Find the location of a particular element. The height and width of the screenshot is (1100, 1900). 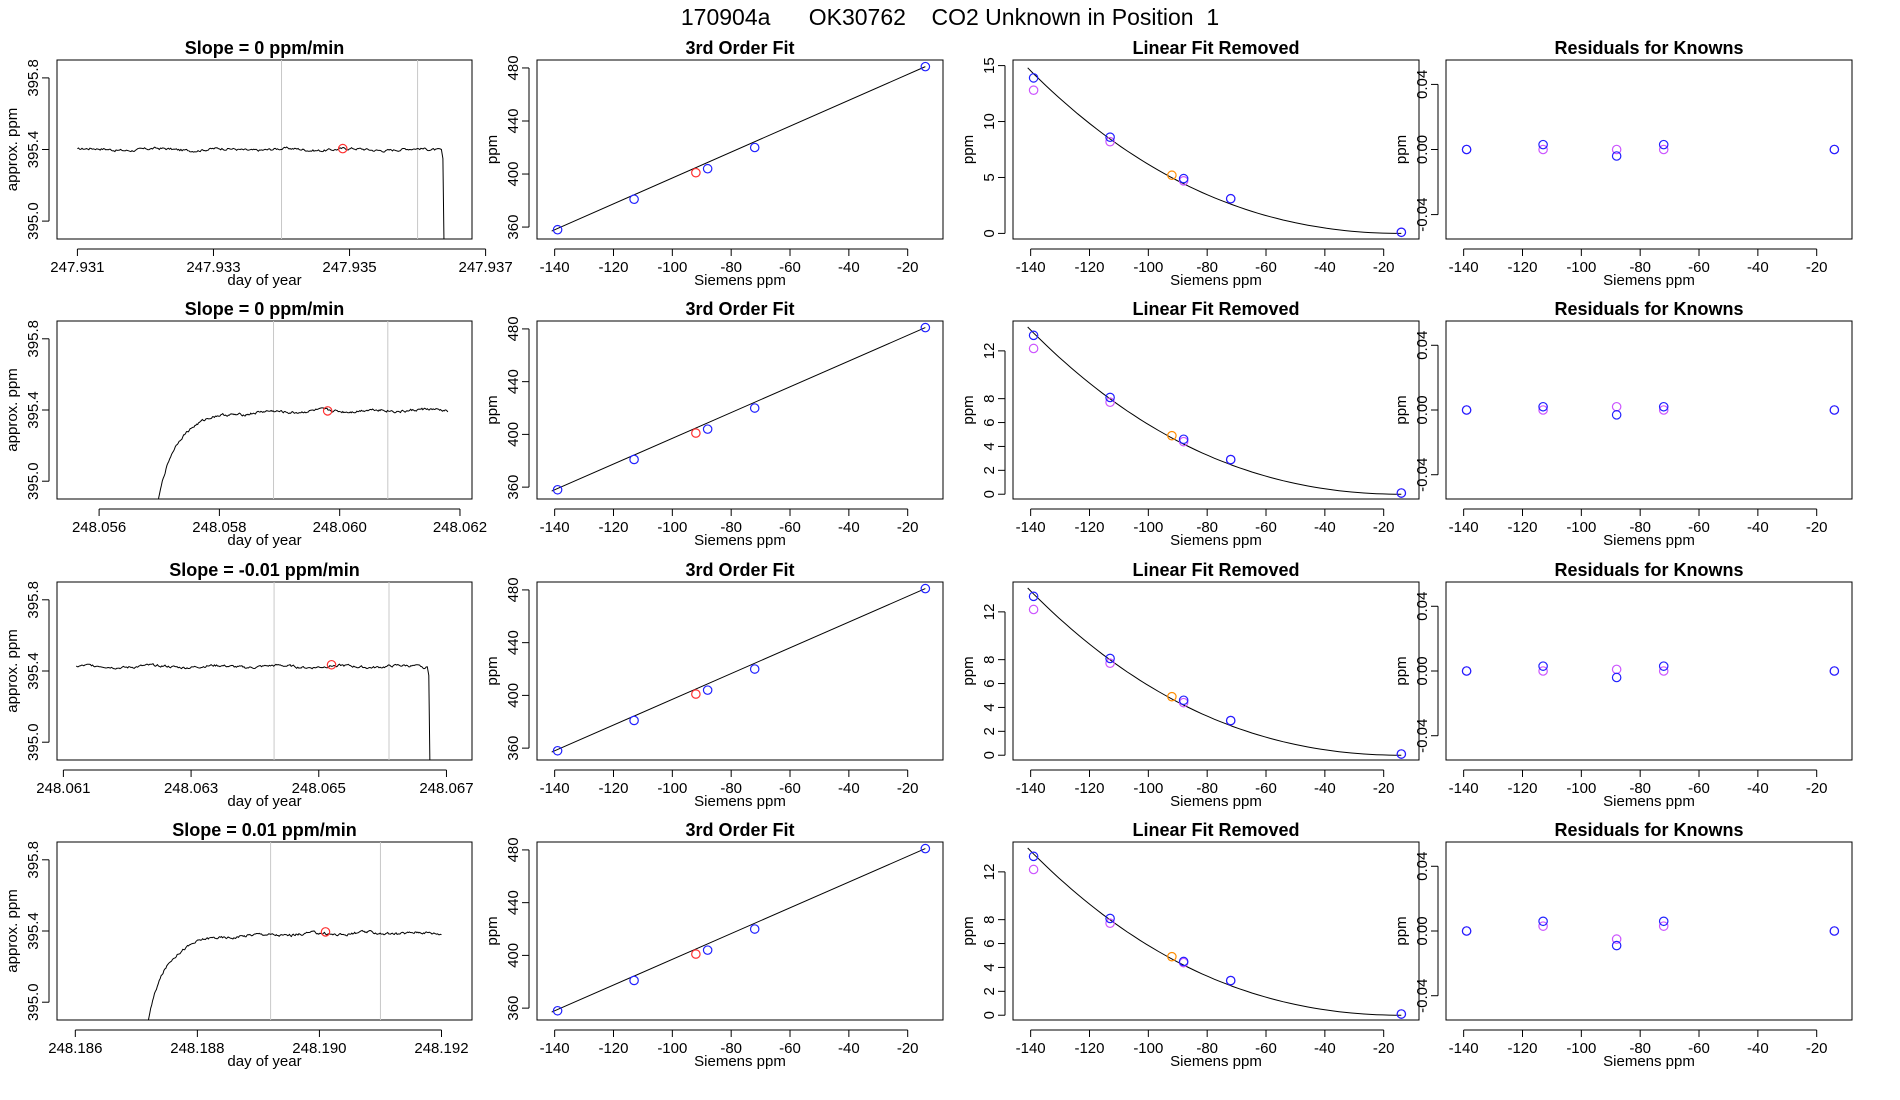

x-axis-label: day of year is located at coordinates (264, 801).